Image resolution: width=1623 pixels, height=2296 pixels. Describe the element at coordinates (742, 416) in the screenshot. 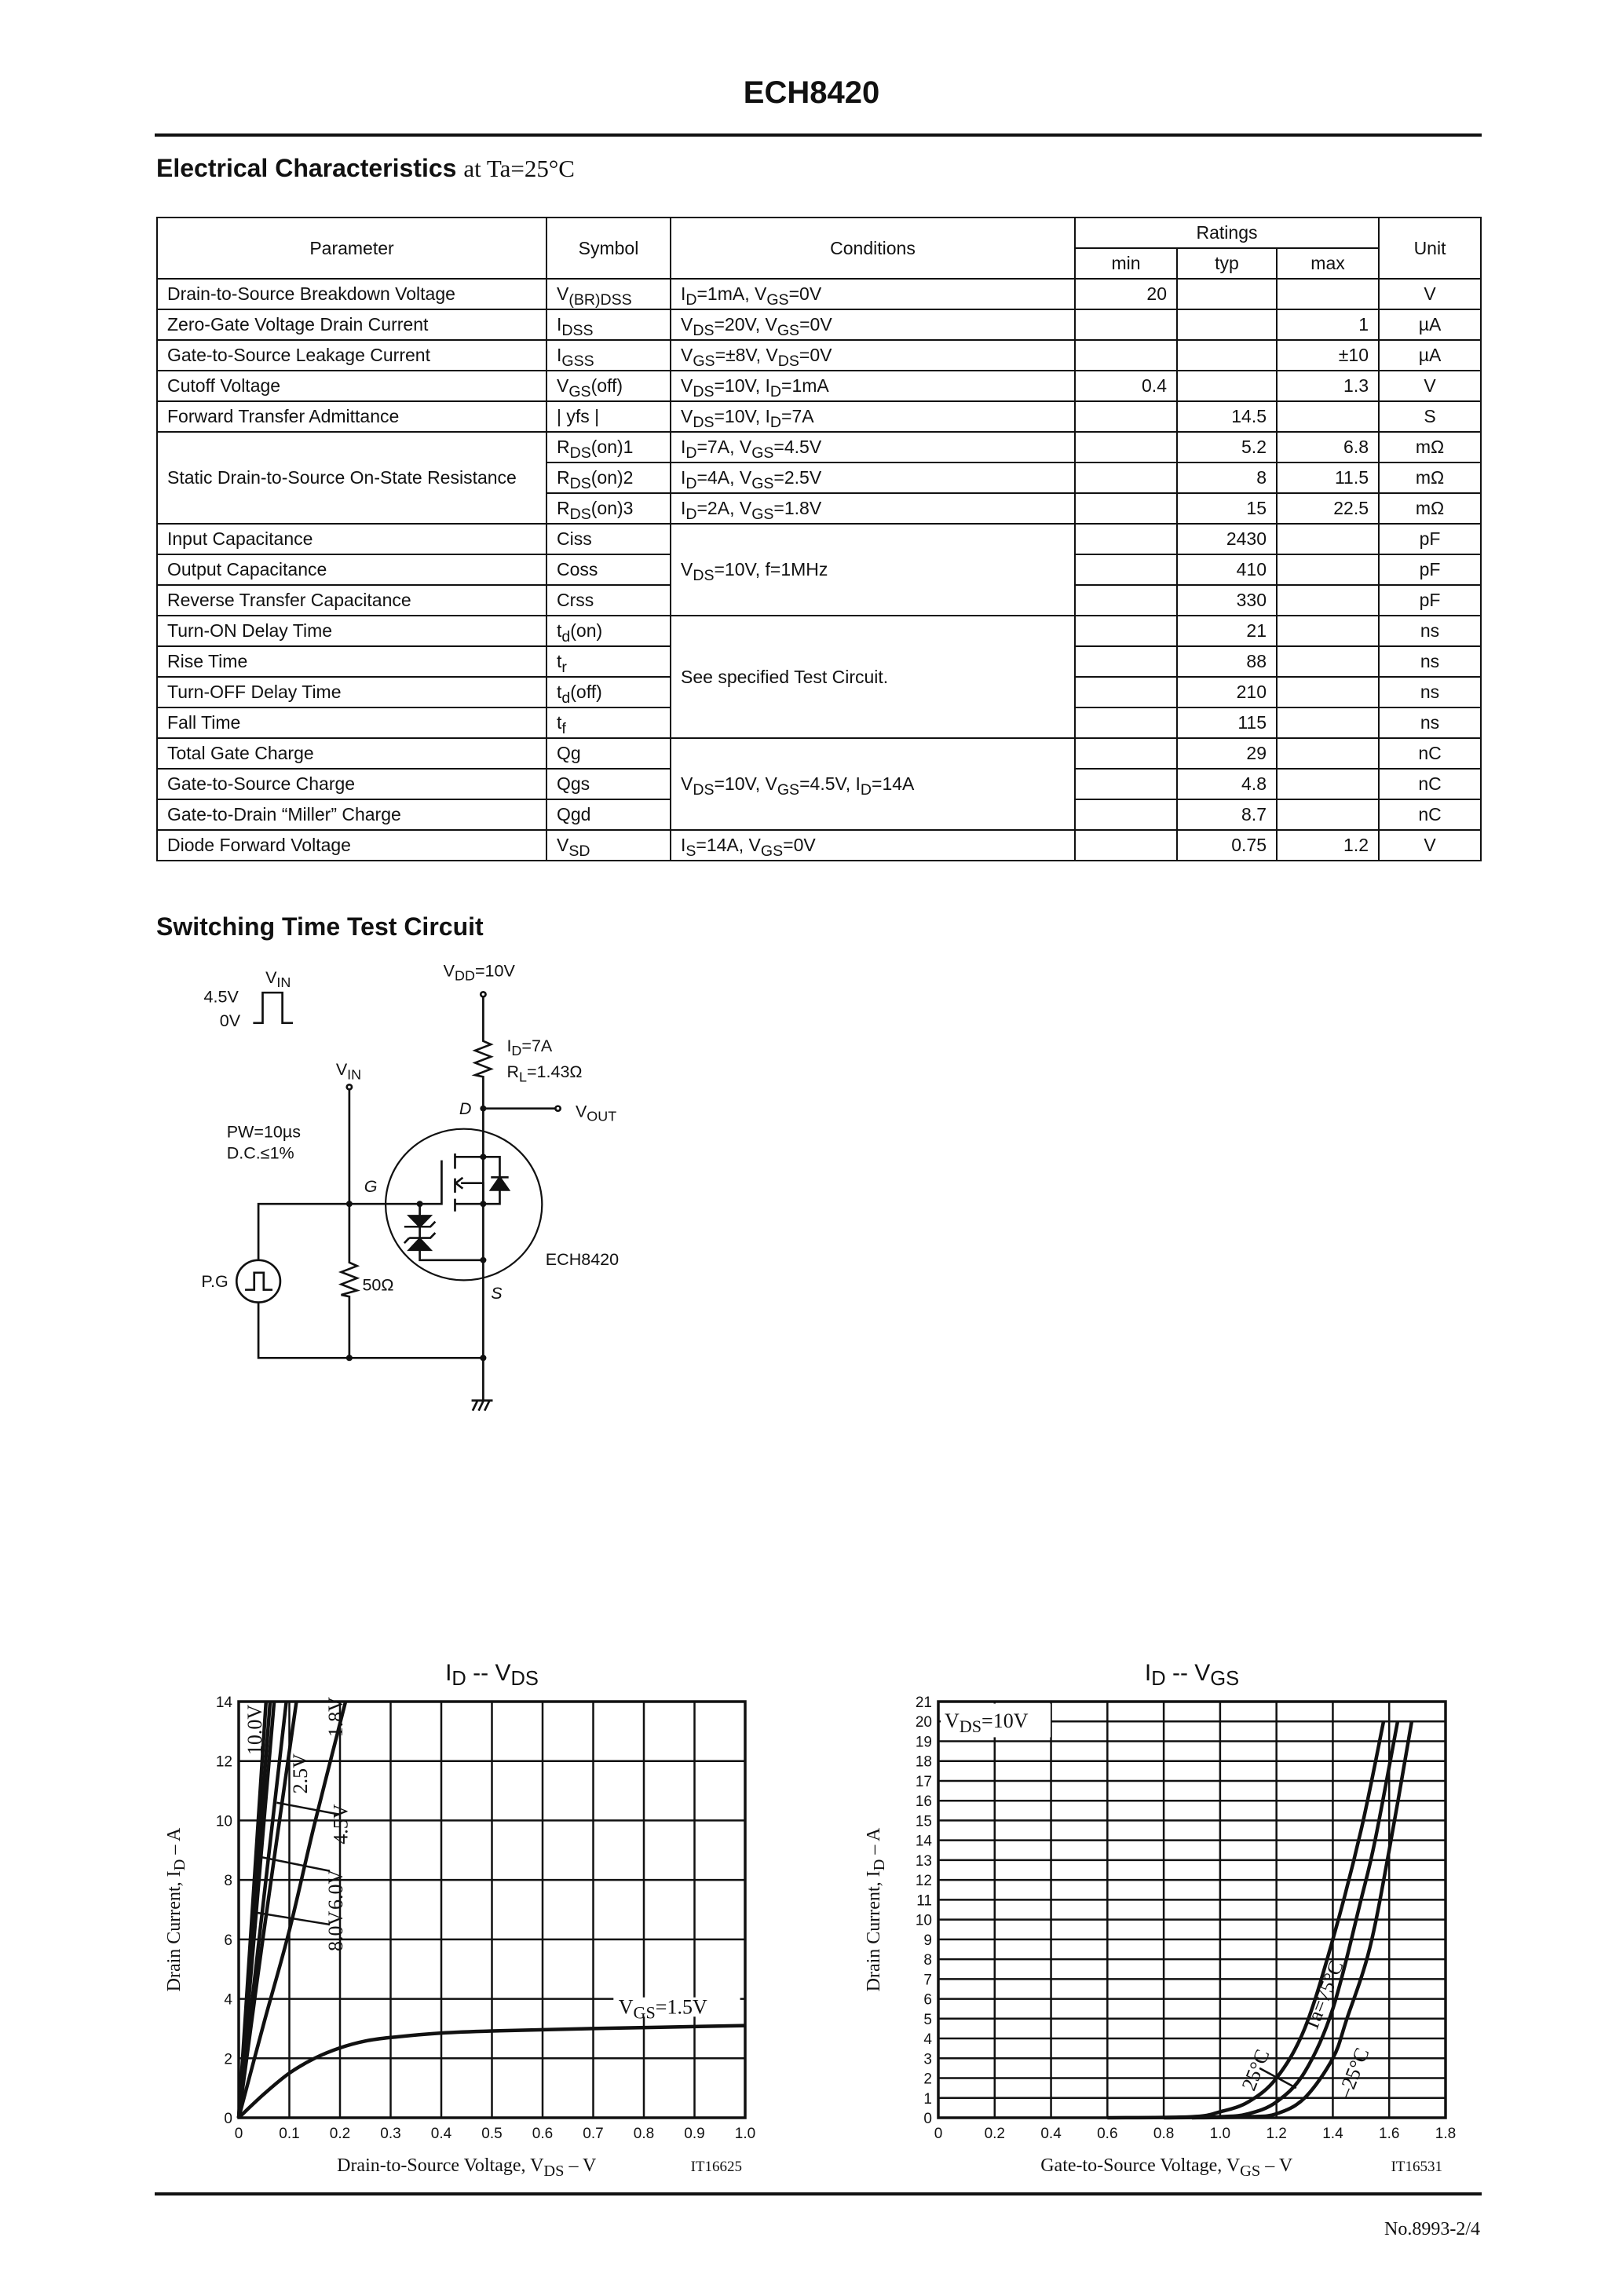

I see `text: =10V, I` at that location.